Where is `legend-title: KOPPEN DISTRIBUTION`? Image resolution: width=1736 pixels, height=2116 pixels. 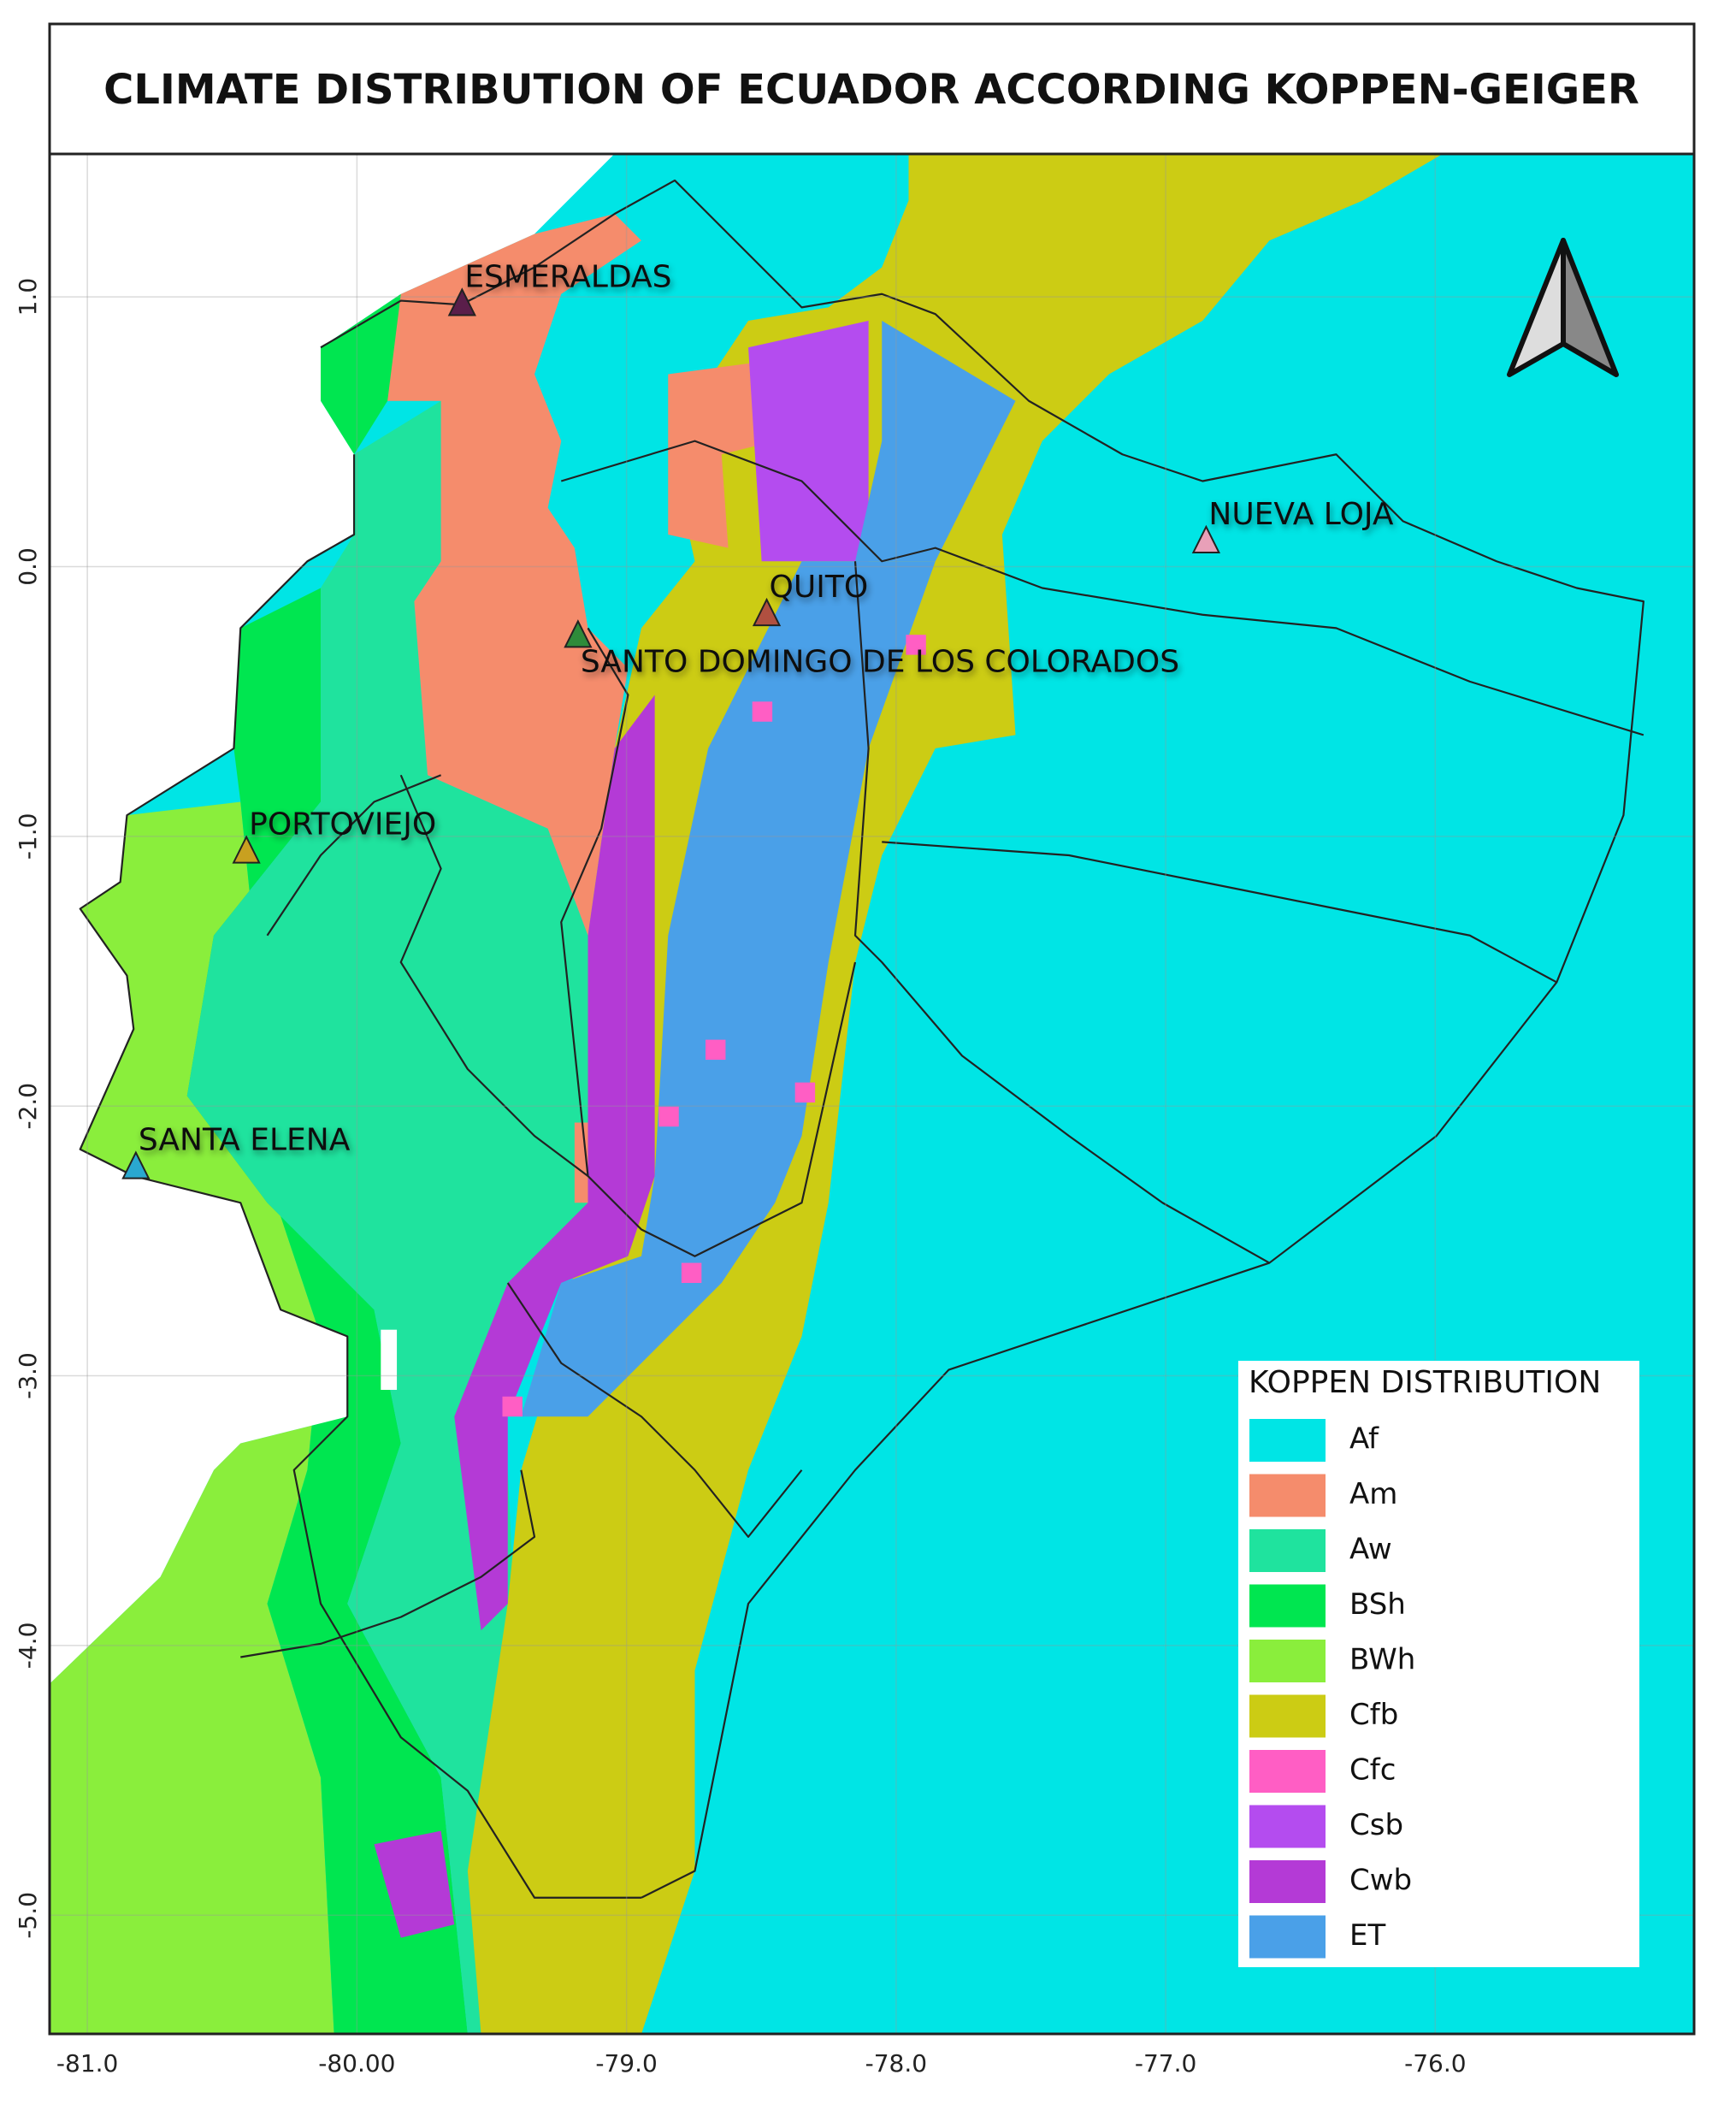
legend-title: KOPPEN DISTRIBUTION is located at coordinates (1425, 1382).